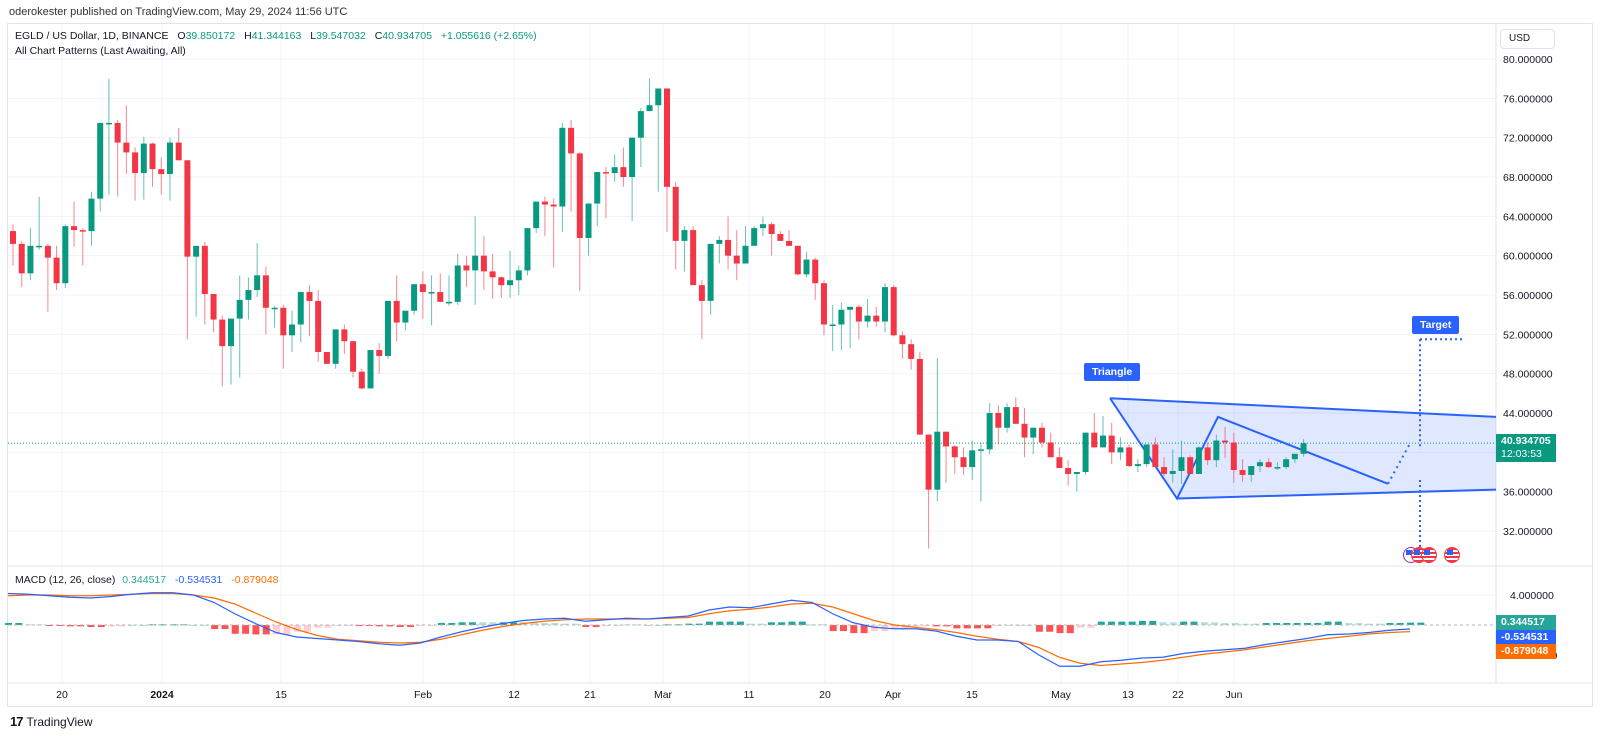 The height and width of the screenshot is (751, 1600). Describe the element at coordinates (1528, 532) in the screenshot. I see `price-axis-tick: 32.000000` at that location.